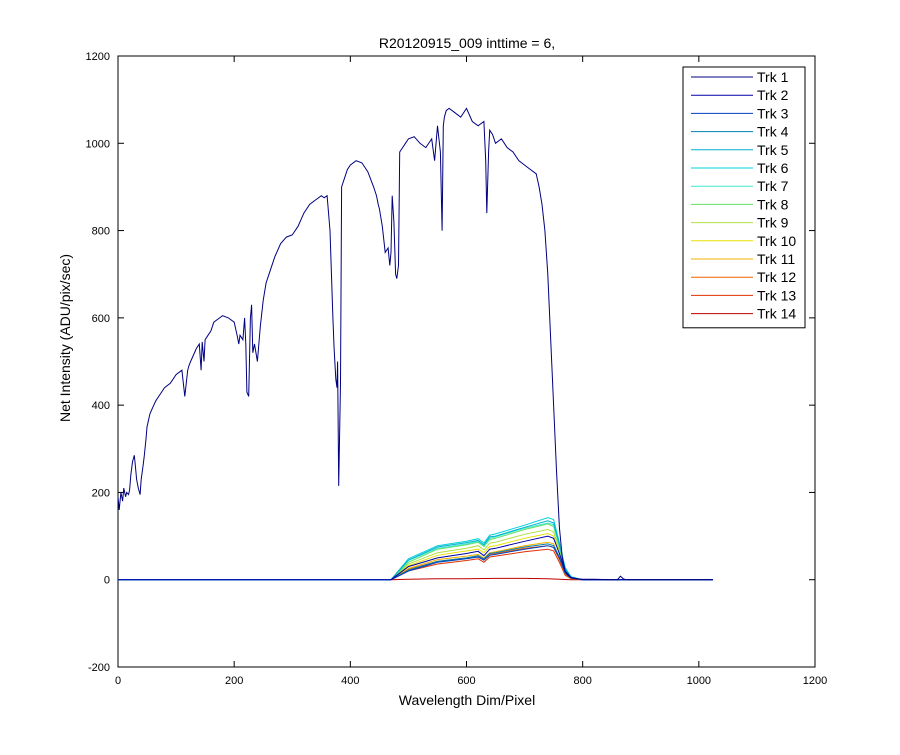  What do you see at coordinates (101, 232) in the screenshot?
I see `y-tick-label: 800` at bounding box center [101, 232].